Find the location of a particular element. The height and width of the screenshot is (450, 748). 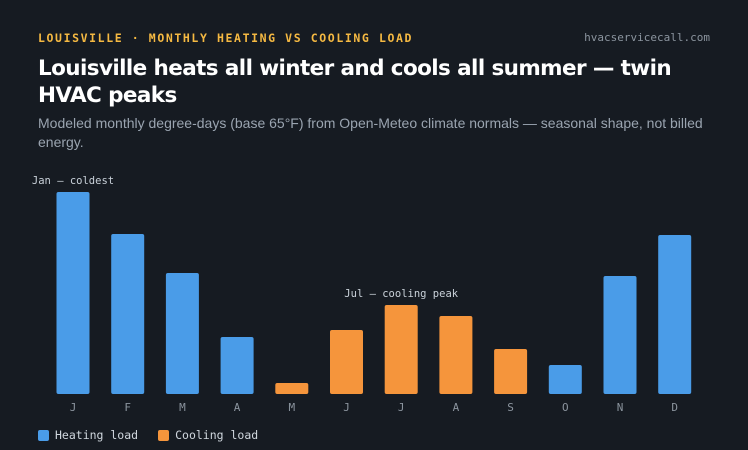

legend-item-cooling: Cooling load is located at coordinates (208, 435).